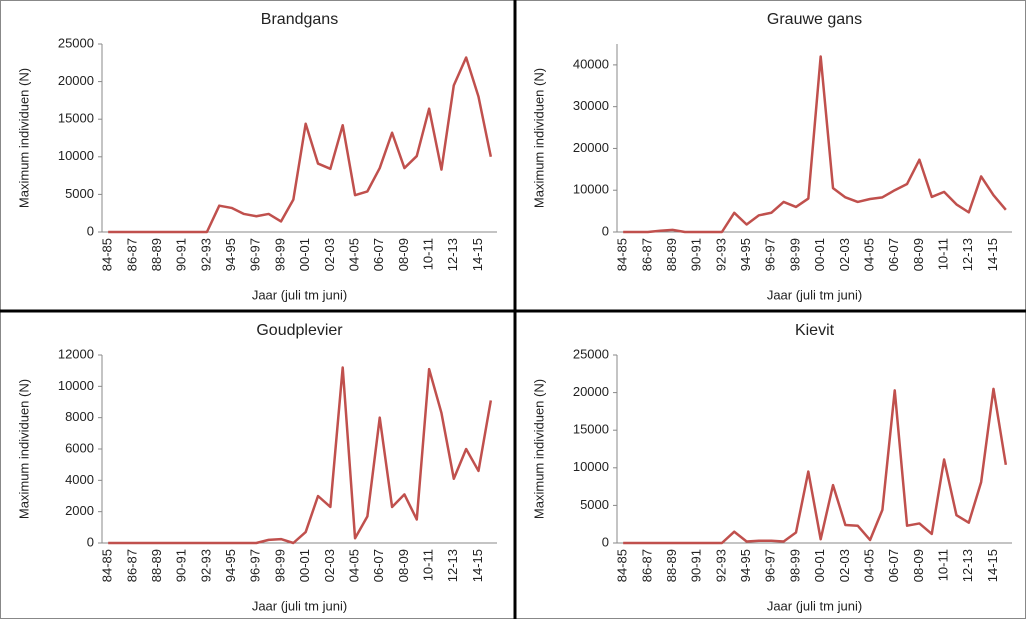  Describe the element at coordinates (591, 105) in the screenshot. I see `y-tick-label: 30000` at that location.